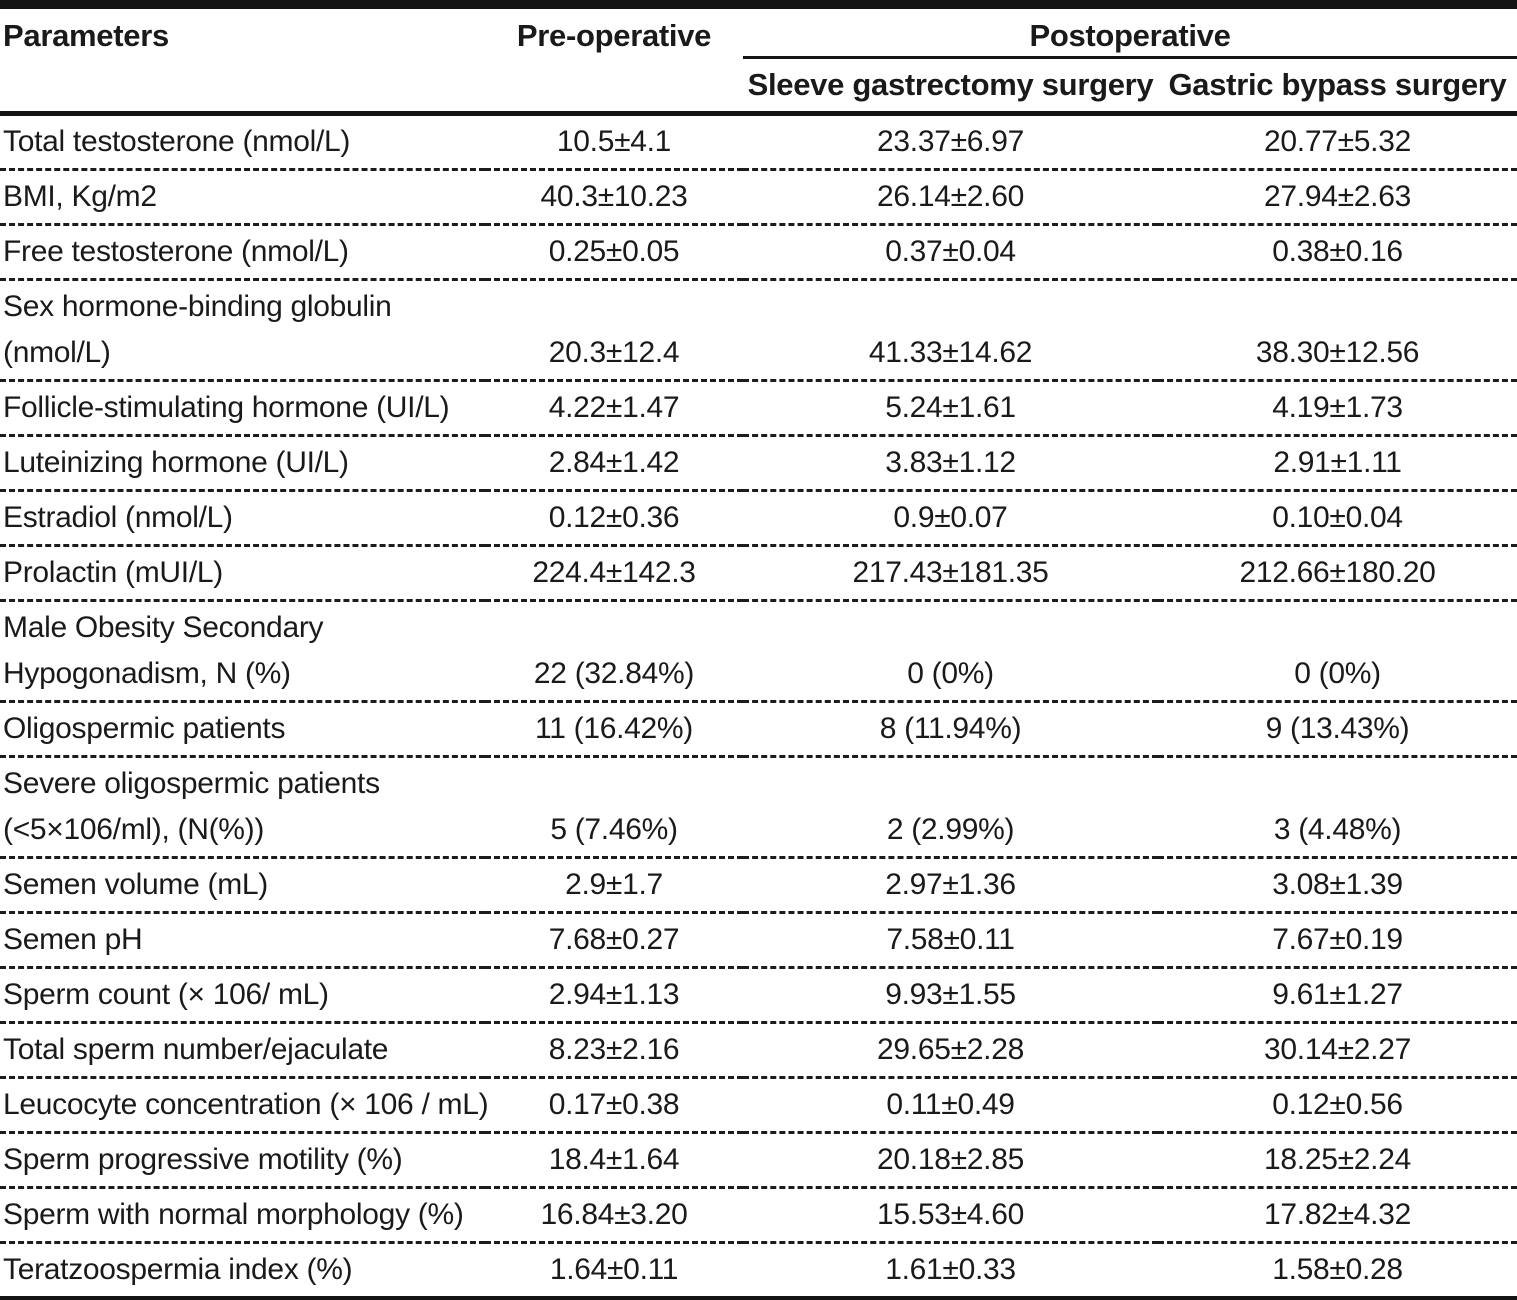 This screenshot has width=1517, height=1300. I want to click on pre-operative-value-cell: 0.12±0.36, so click(614, 517).